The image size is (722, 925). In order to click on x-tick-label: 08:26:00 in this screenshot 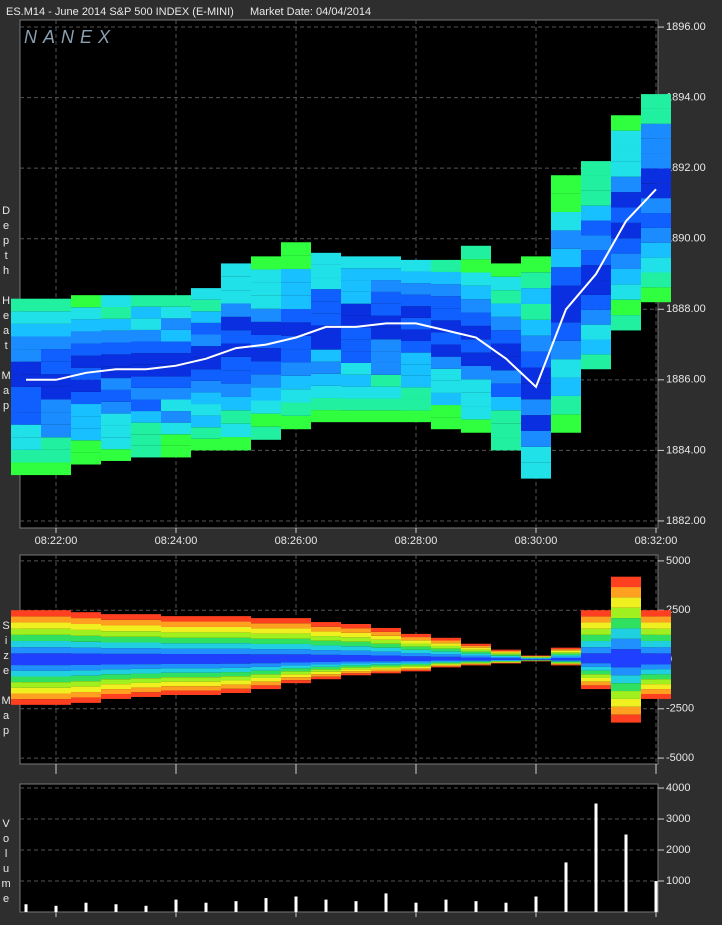, I will do `click(296, 541)`.